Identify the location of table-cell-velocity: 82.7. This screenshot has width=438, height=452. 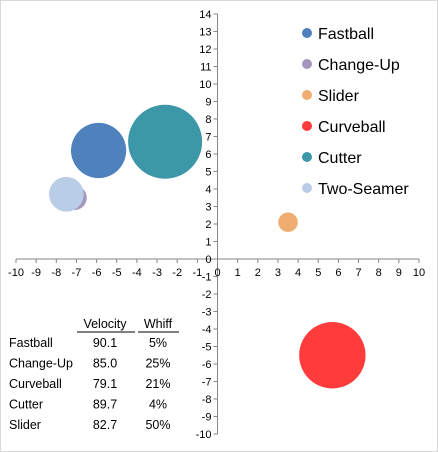
(105, 425).